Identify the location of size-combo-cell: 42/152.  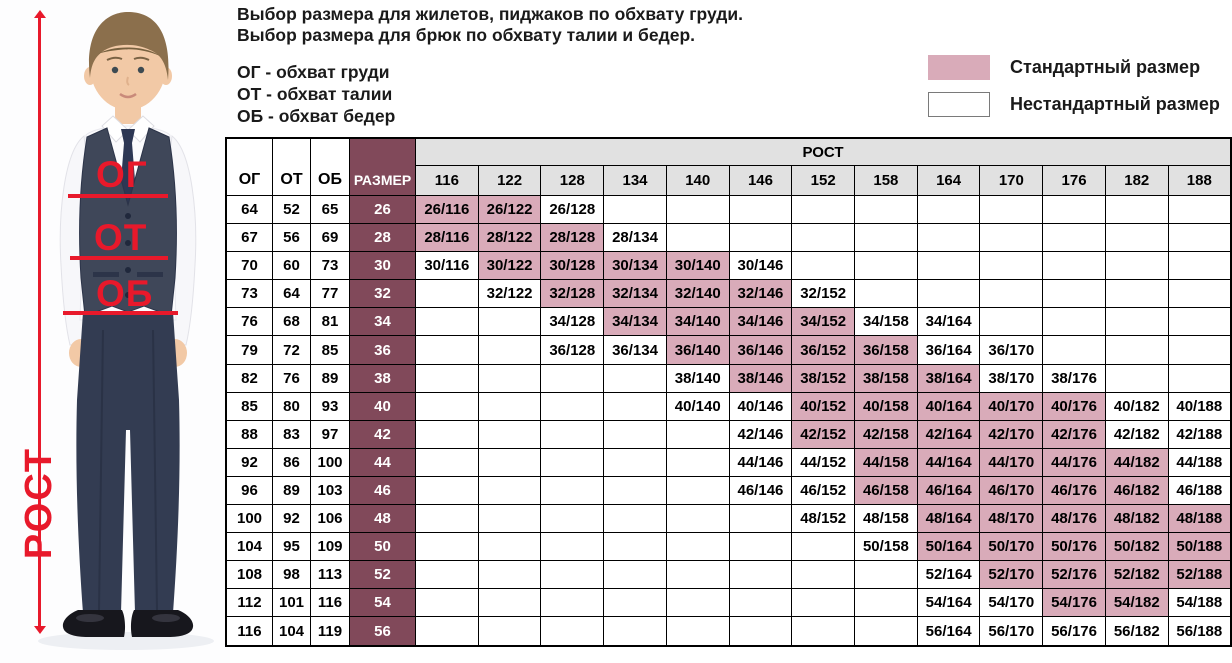
(823, 434).